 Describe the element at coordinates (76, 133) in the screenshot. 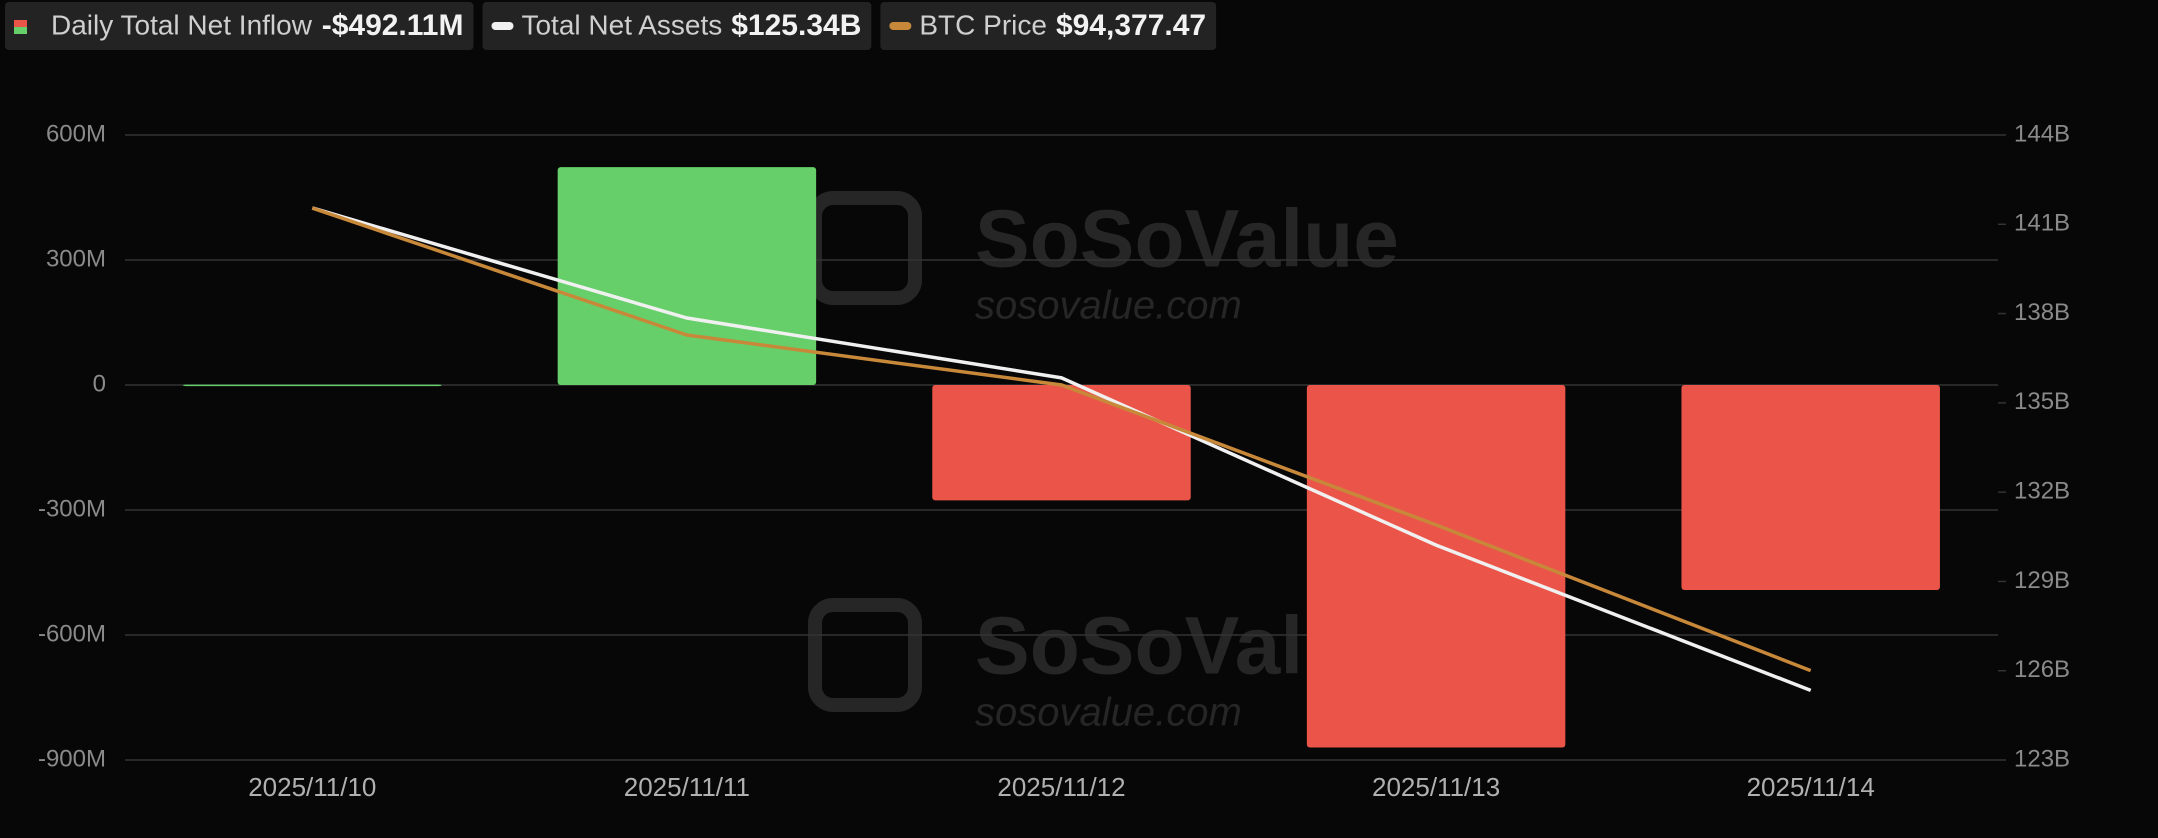

I see `y-tick-label: 600M` at that location.